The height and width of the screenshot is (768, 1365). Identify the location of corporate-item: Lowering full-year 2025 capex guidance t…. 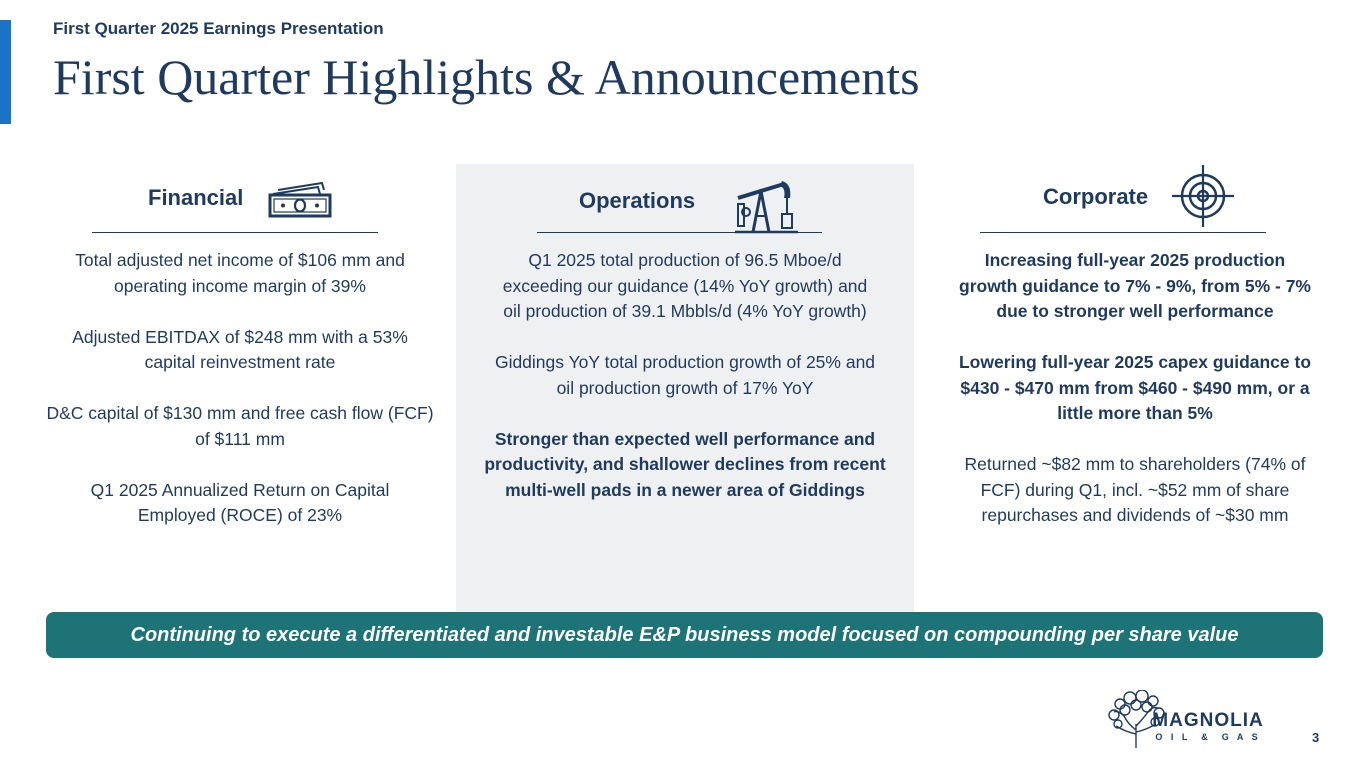
(1135, 387).